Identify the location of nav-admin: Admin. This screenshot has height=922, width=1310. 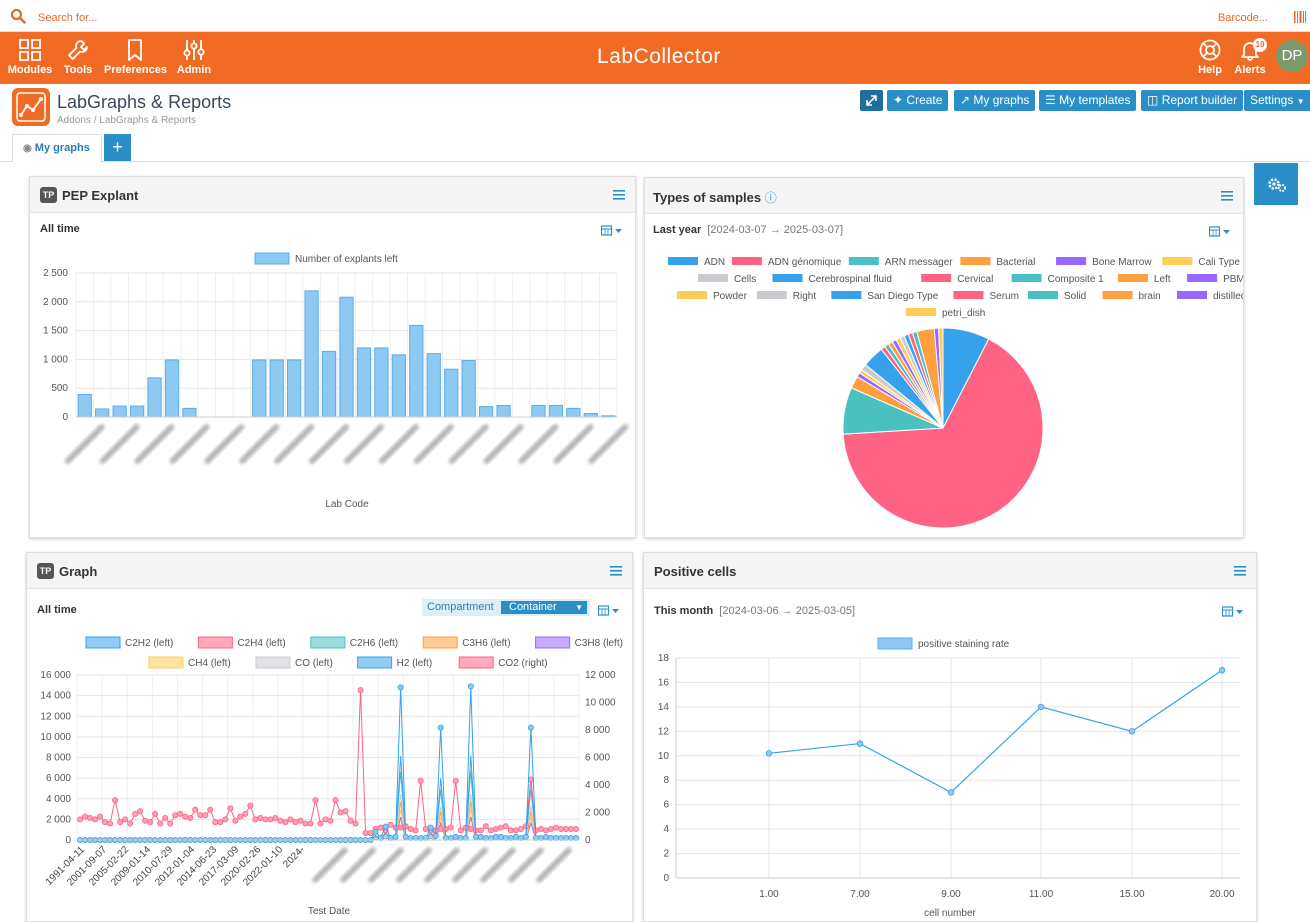
(194, 57).